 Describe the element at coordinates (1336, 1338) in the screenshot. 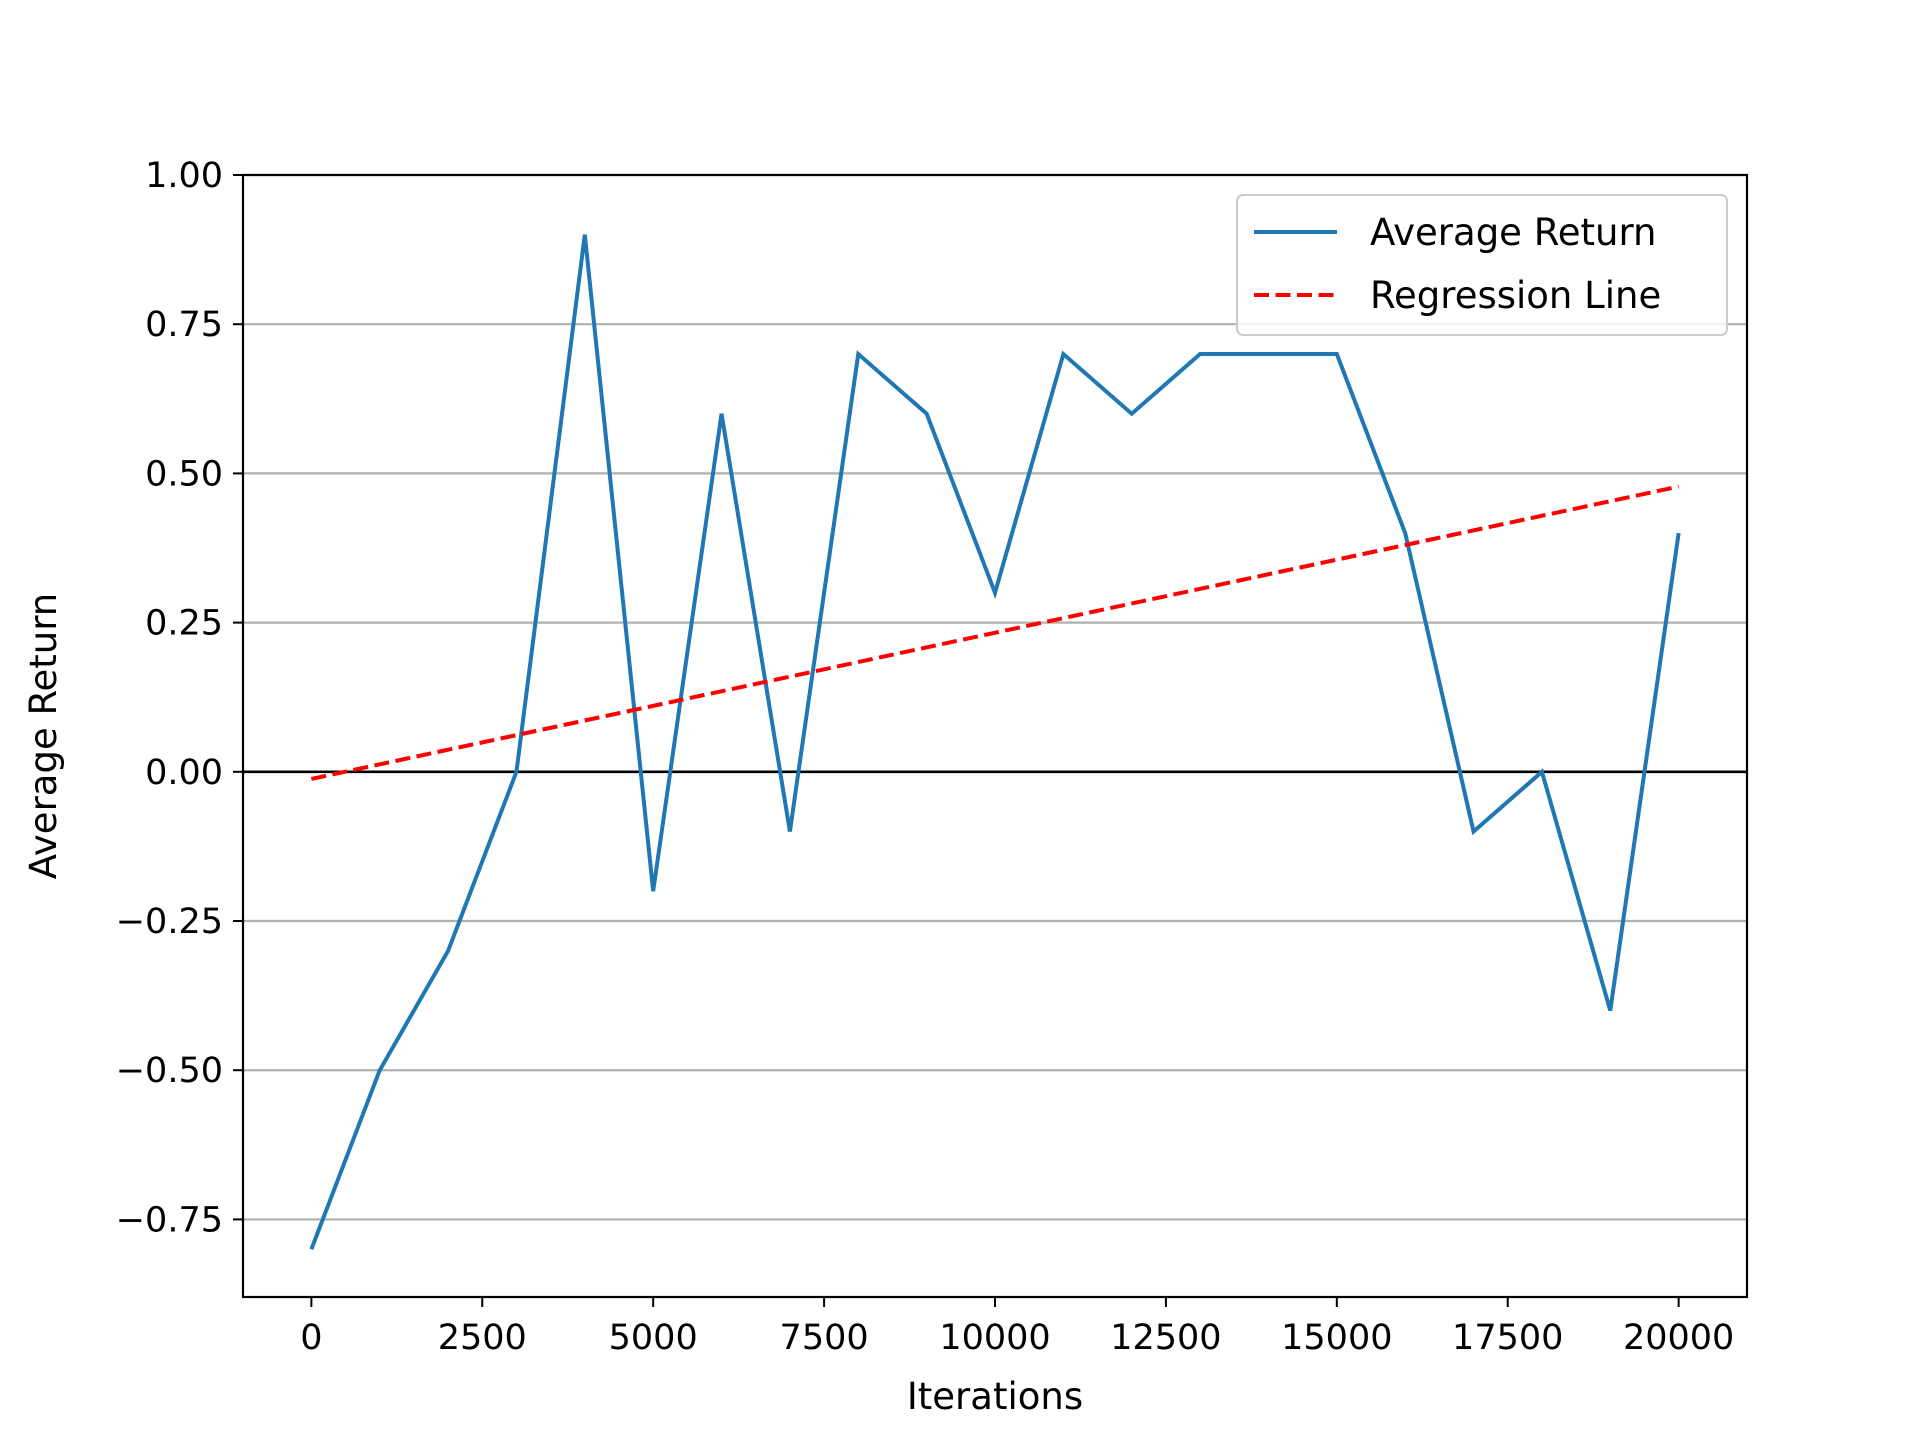

I see `x-tick-label-6: 15000` at that location.